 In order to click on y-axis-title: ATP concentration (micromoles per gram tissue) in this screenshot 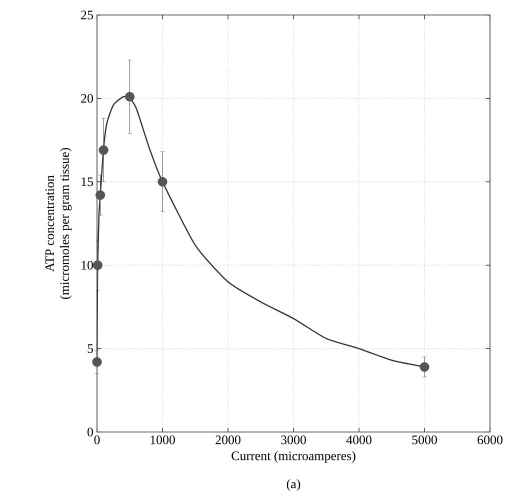, I will do `click(58, 223)`.